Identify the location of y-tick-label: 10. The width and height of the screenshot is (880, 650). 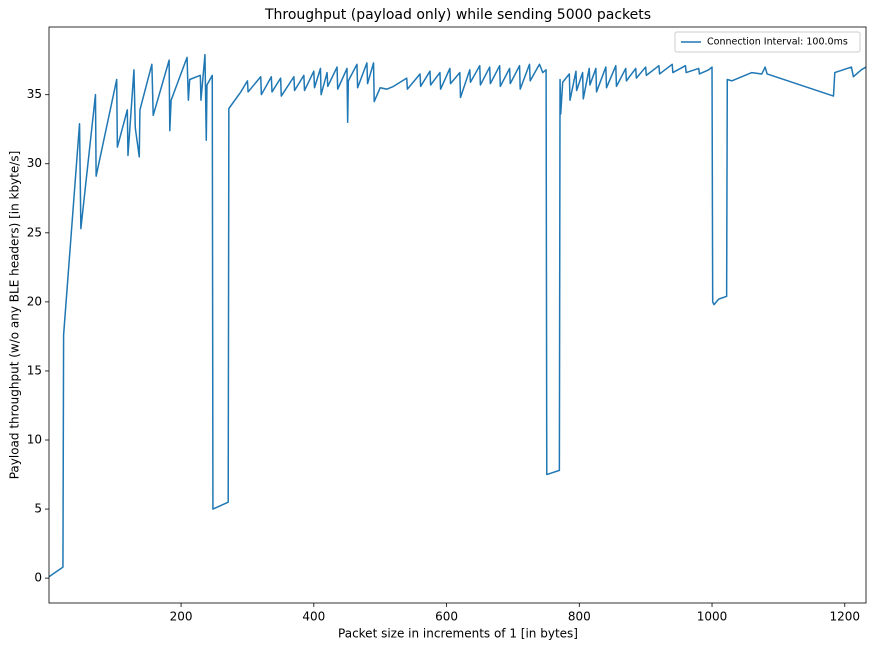
(34, 440).